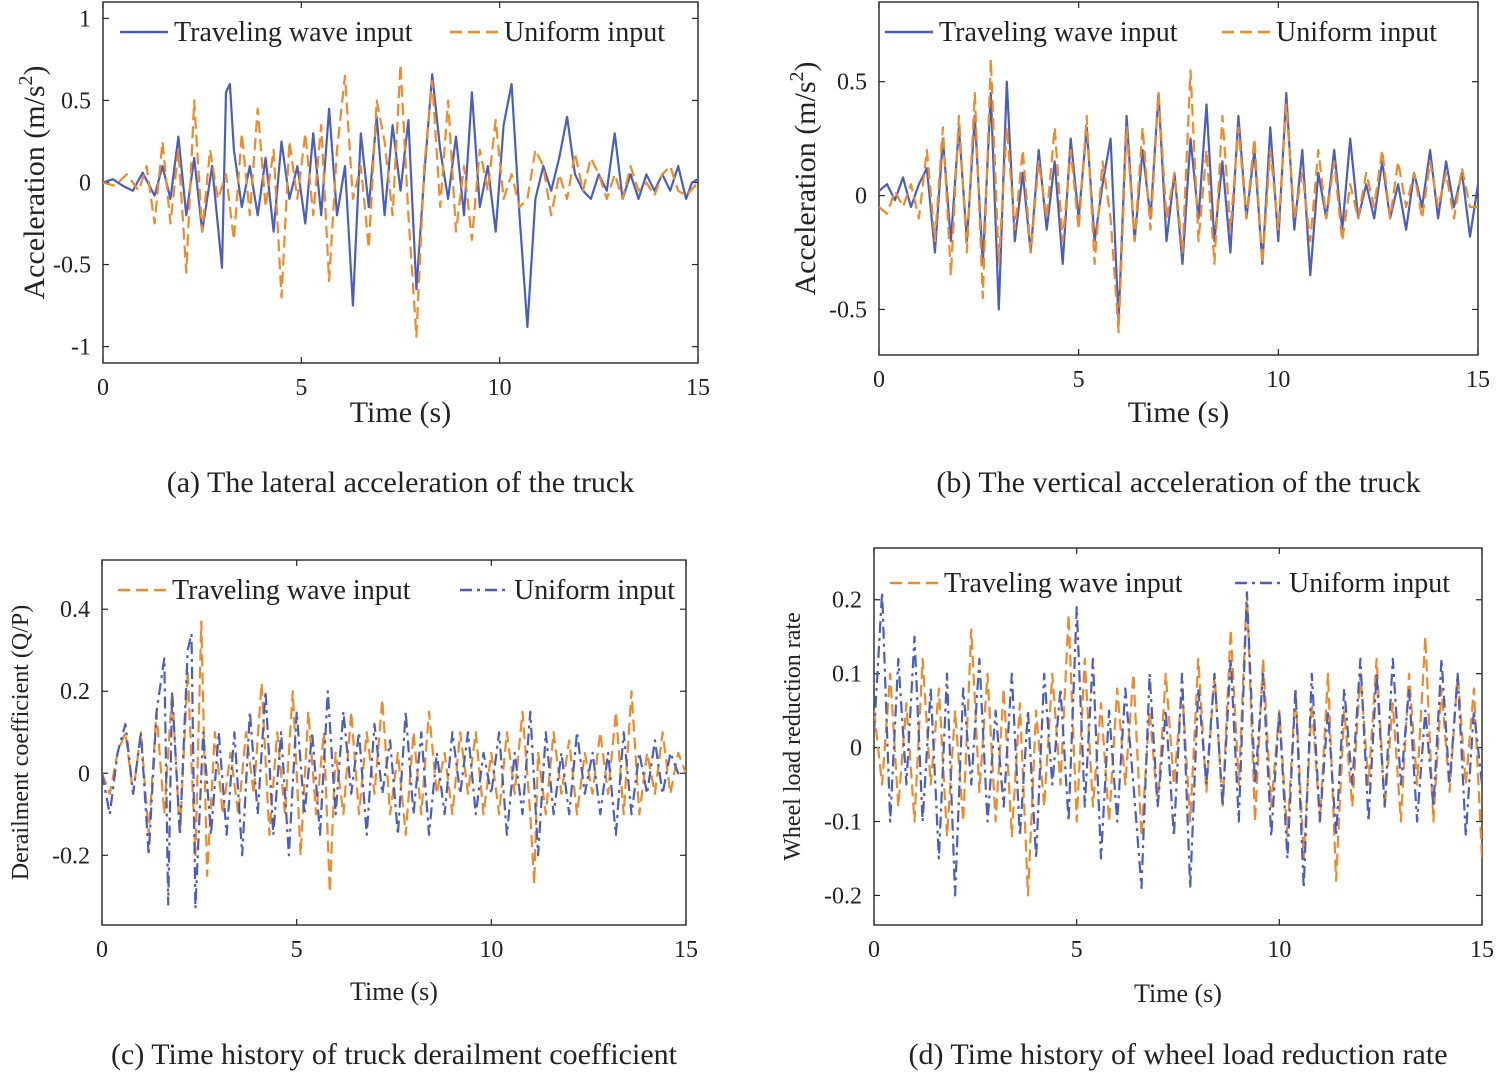 The image size is (1500, 1082). What do you see at coordinates (75, 610) in the screenshot?
I see `y-tick-label: 0.4` at bounding box center [75, 610].